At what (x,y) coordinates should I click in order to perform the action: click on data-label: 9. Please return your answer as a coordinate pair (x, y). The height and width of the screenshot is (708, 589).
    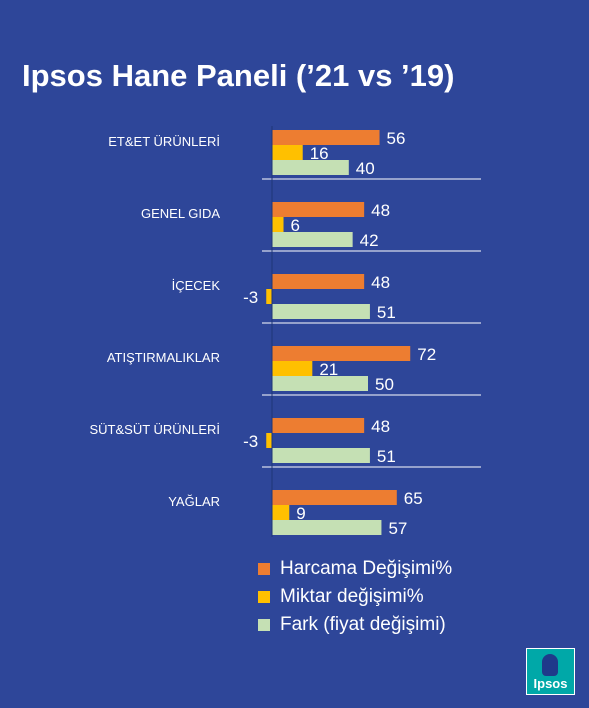
    Looking at the image, I should click on (300, 513).